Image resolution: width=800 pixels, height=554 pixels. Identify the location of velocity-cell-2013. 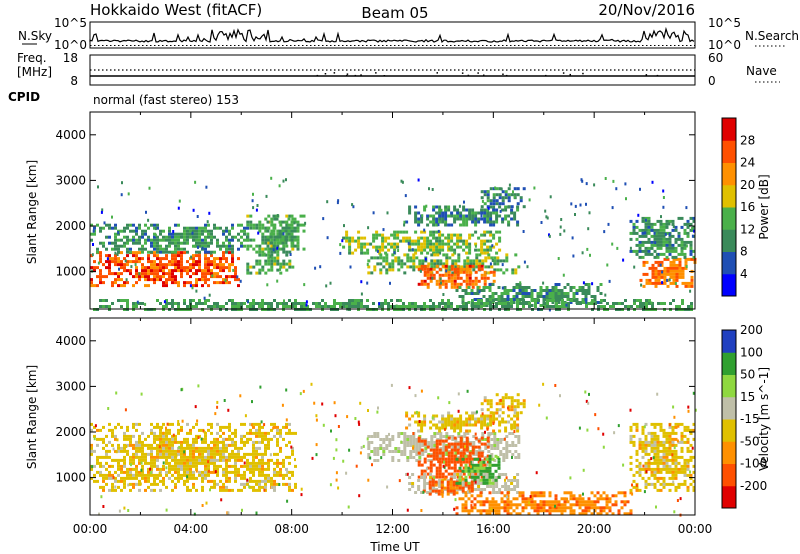
(604, 510).